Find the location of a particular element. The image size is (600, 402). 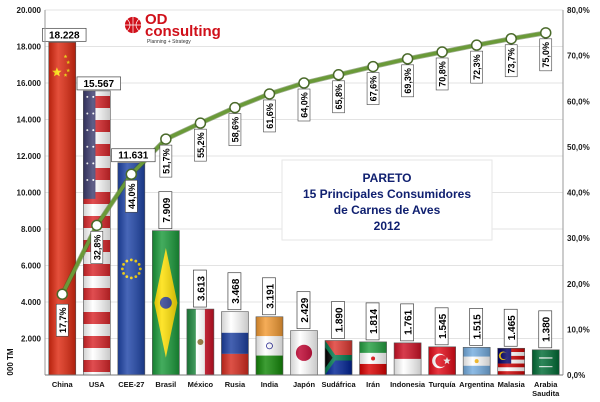

bar-value-label: 1.465 is located at coordinates (510, 327).